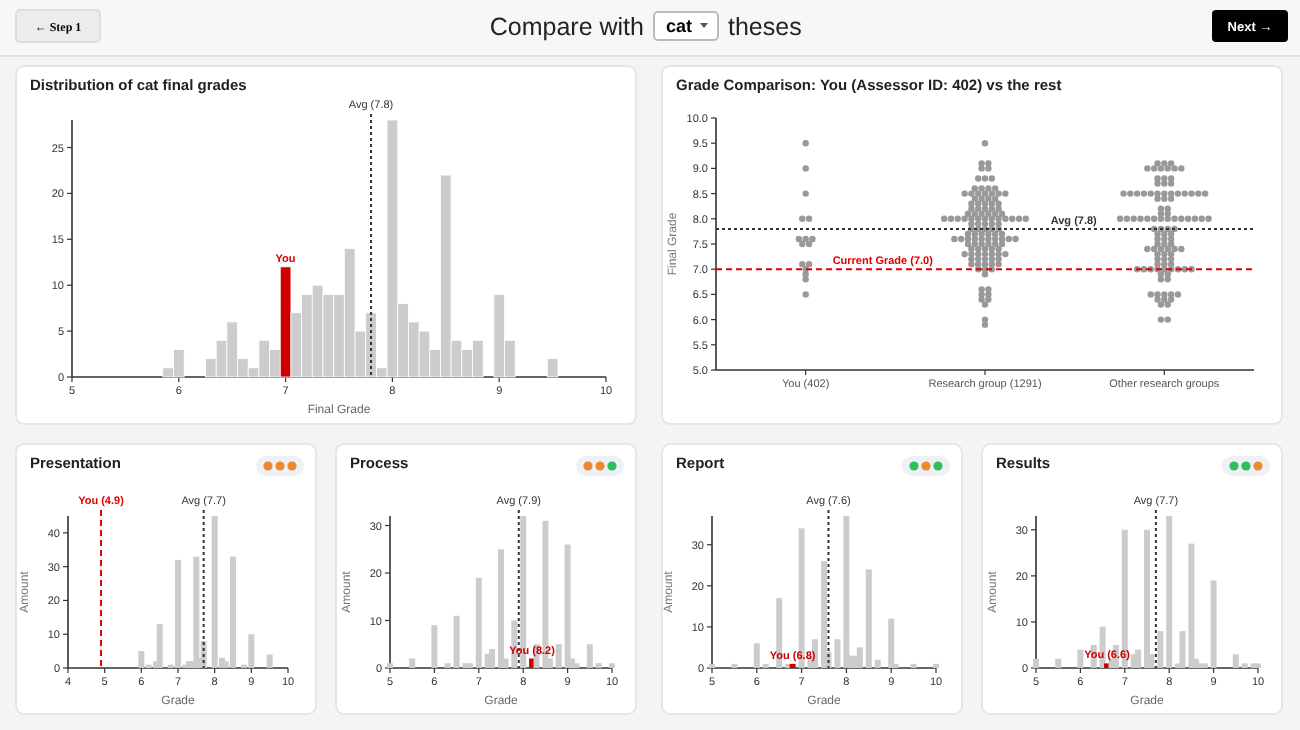 The image size is (1300, 730). Describe the element at coordinates (679, 26) in the screenshot. I see `text: cat` at that location.